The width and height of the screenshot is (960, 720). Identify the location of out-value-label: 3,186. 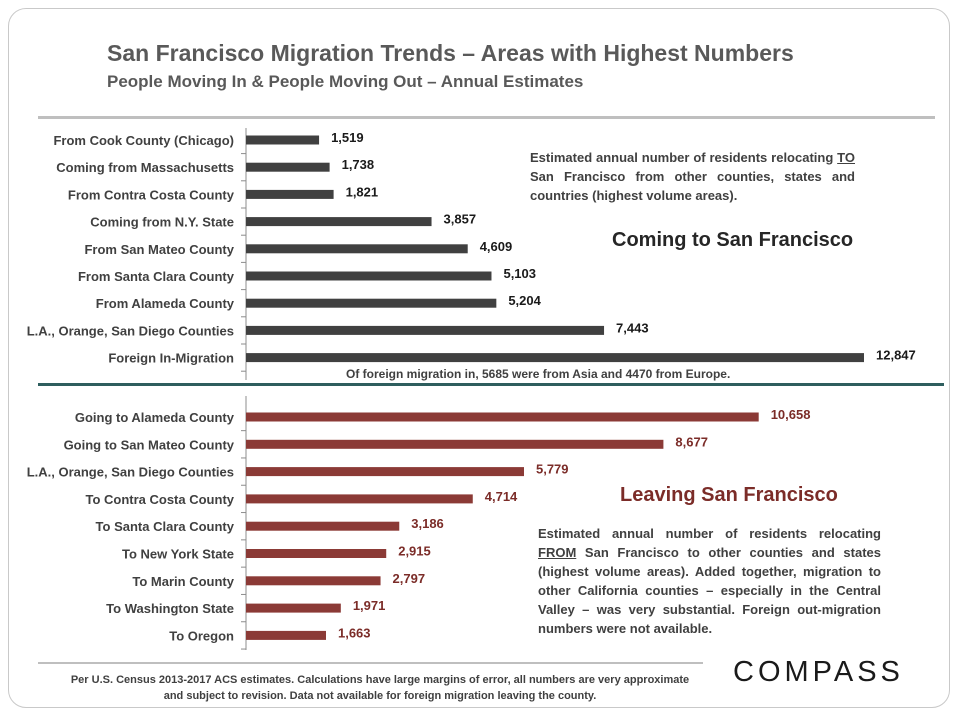
(427, 523).